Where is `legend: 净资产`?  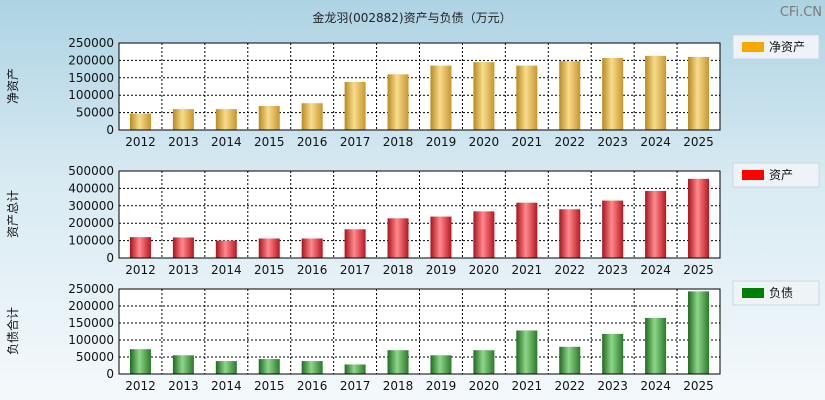 legend: 净资产 is located at coordinates (776, 47).